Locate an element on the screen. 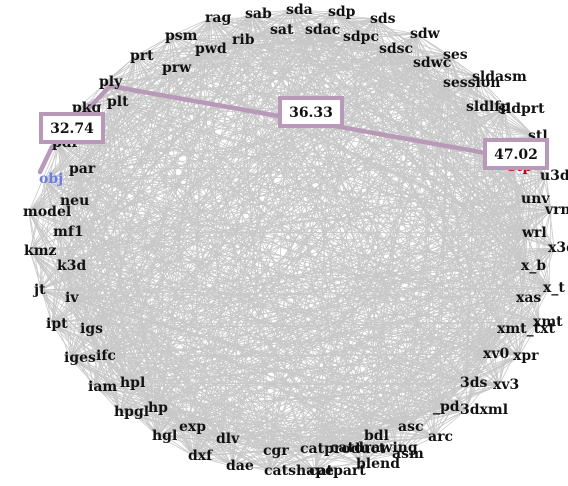 The height and width of the screenshot is (486, 568). node-label-hpgl: hpgl is located at coordinates (131, 412).